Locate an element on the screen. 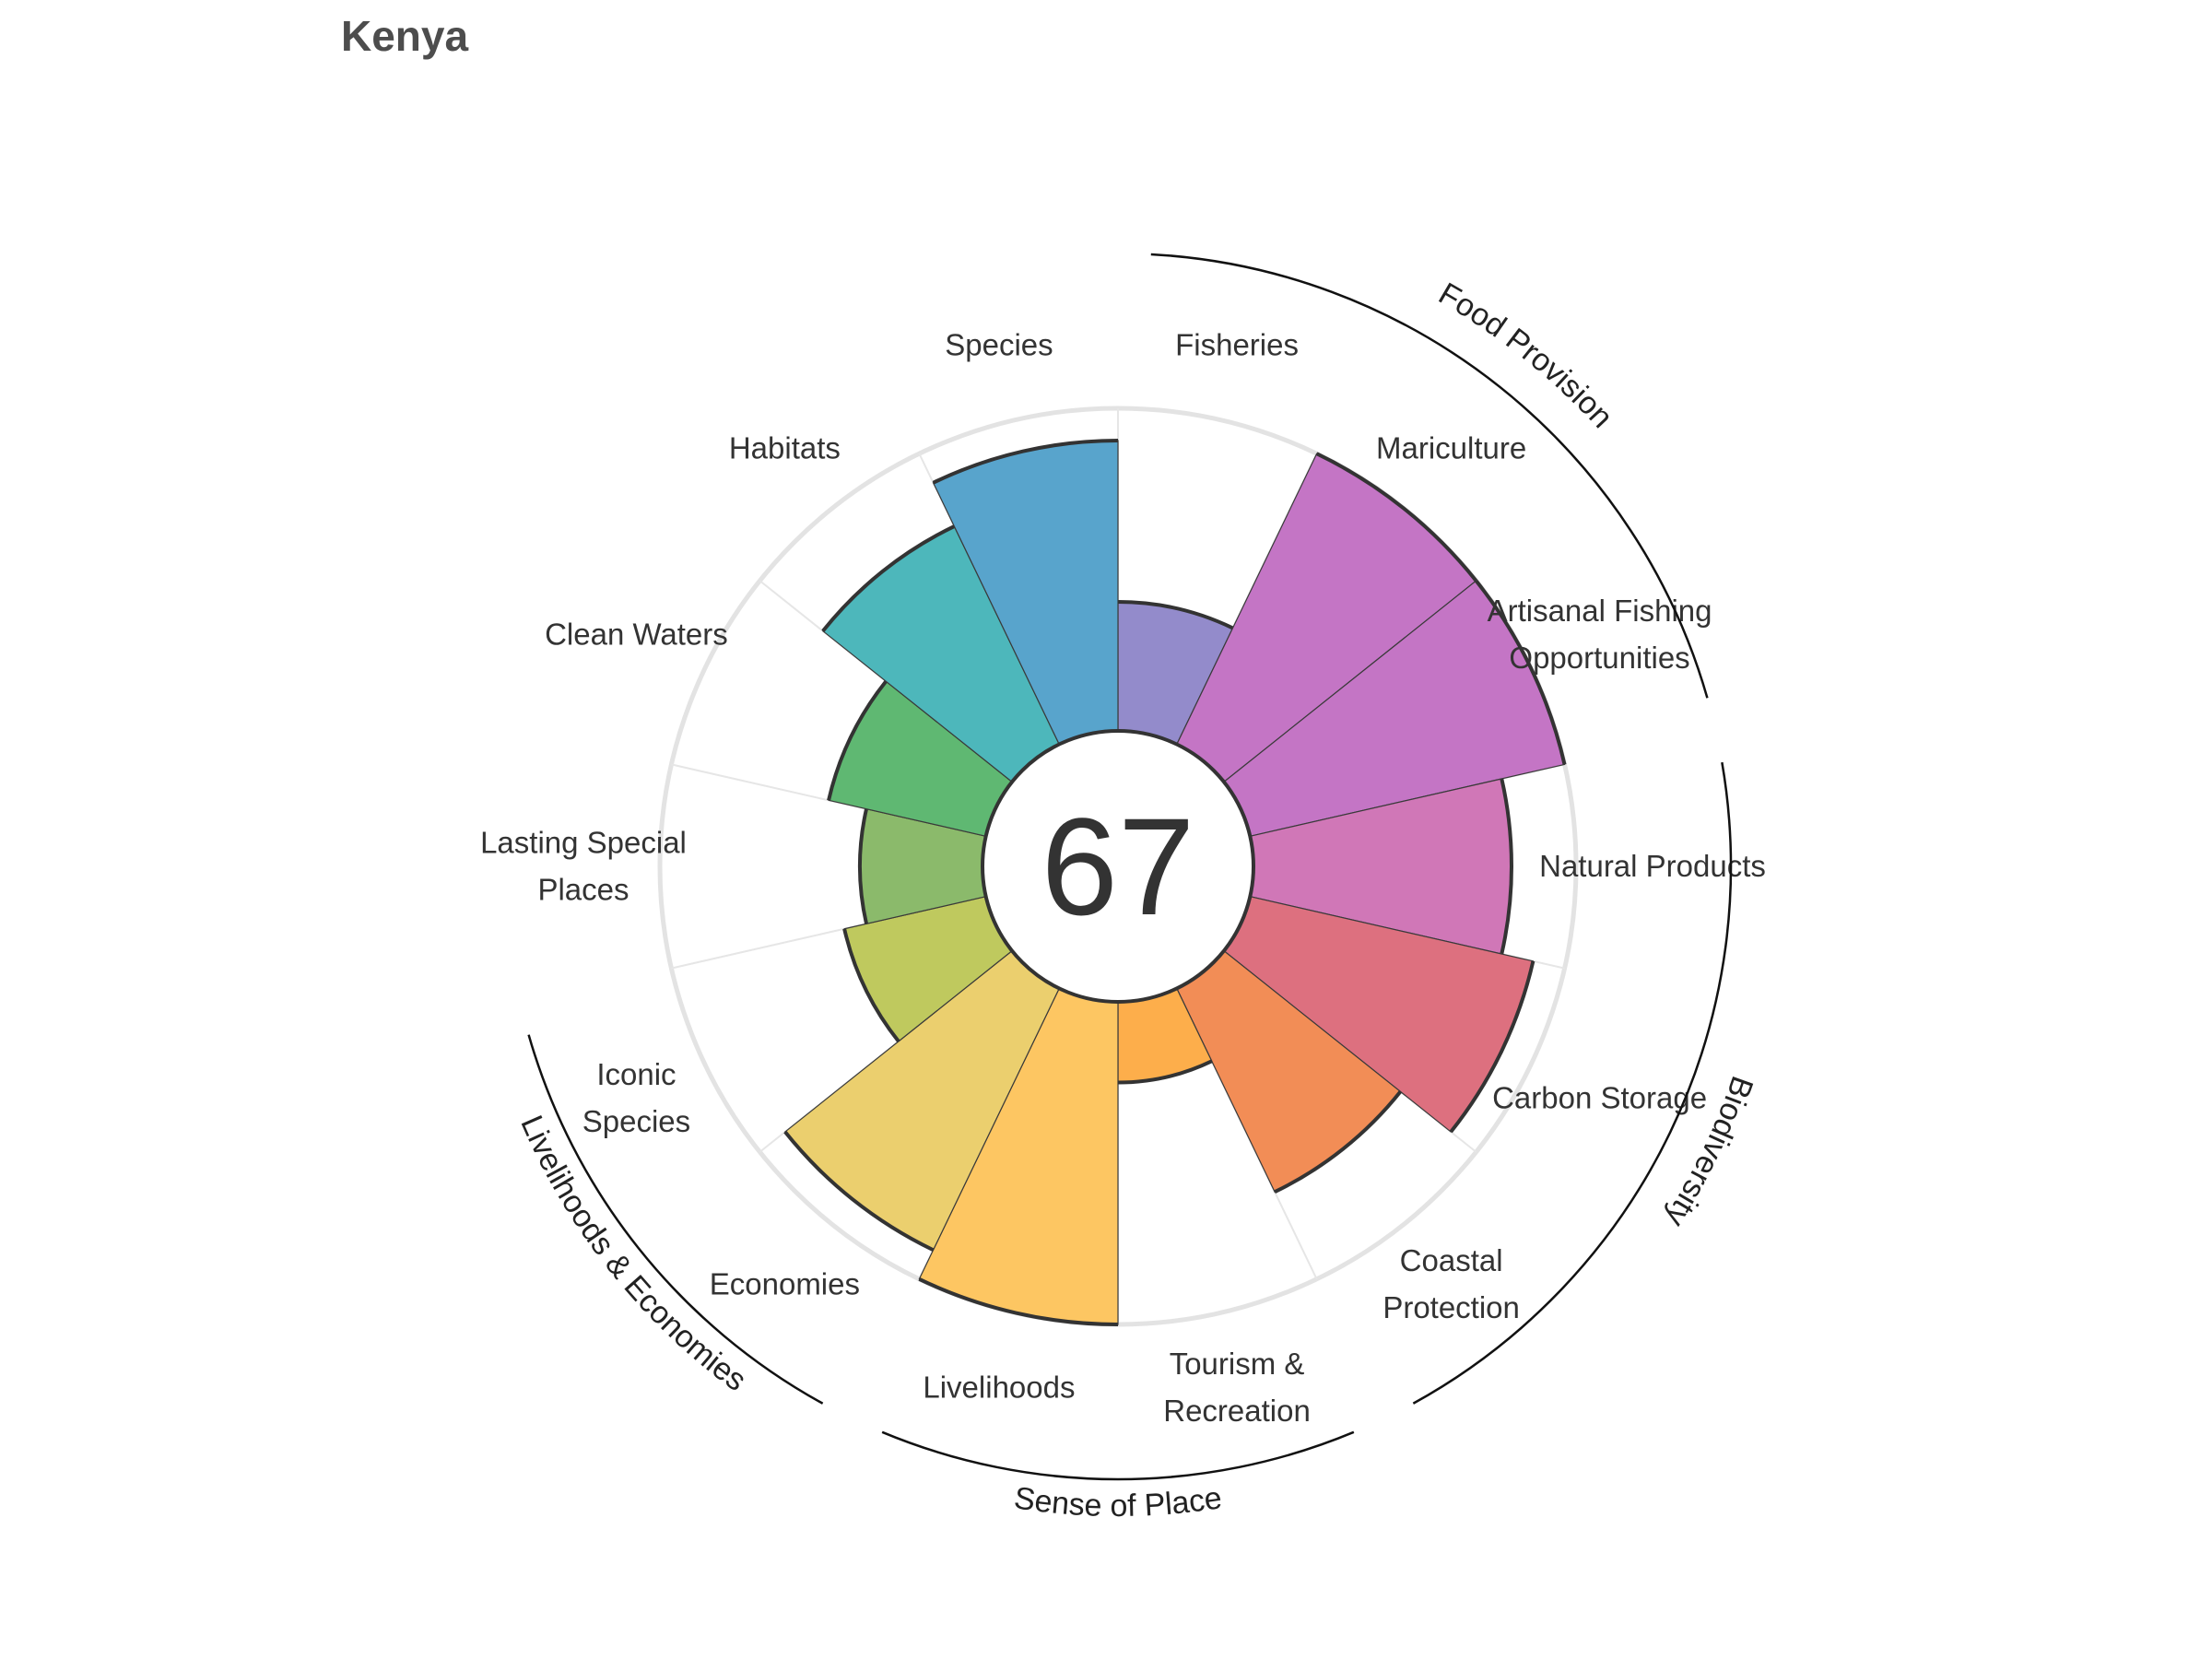 Image resolution: width=2212 pixels, height=1659 pixels. goal-label-line: Mariculture is located at coordinates (1451, 448).